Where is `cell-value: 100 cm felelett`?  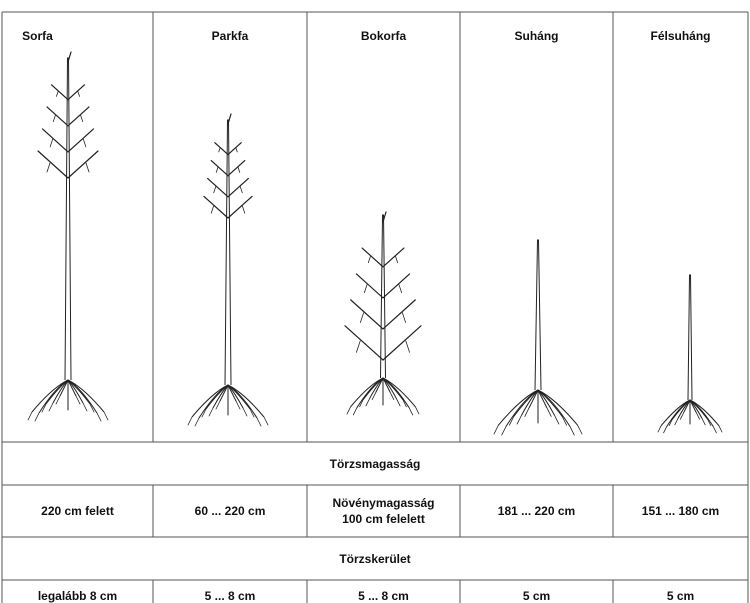 cell-value: 100 cm felelett is located at coordinates (383, 519).